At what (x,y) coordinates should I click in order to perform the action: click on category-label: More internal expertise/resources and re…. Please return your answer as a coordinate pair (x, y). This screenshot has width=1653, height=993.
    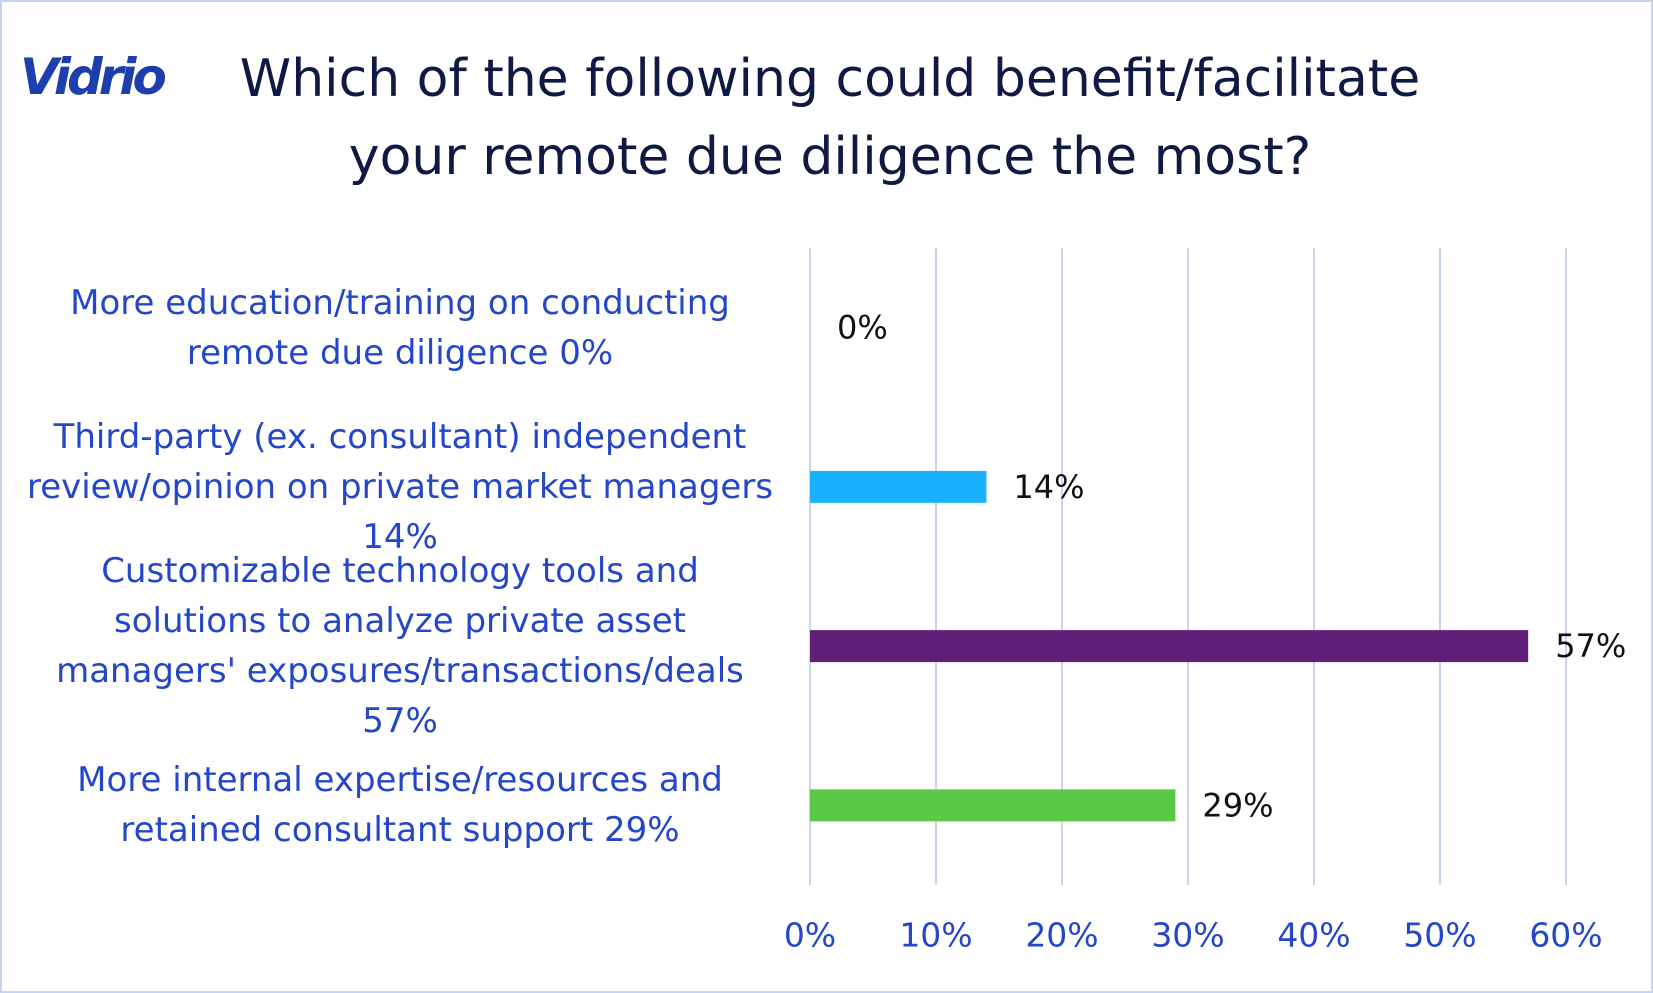
    Looking at the image, I should click on (400, 805).